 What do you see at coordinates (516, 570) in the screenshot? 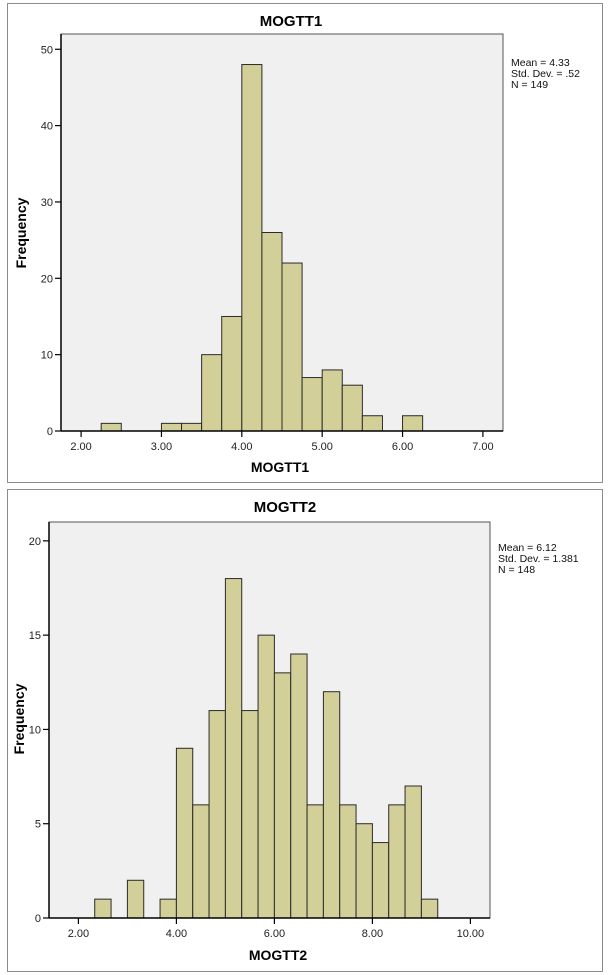
I see `stat-n: N = 148` at bounding box center [516, 570].